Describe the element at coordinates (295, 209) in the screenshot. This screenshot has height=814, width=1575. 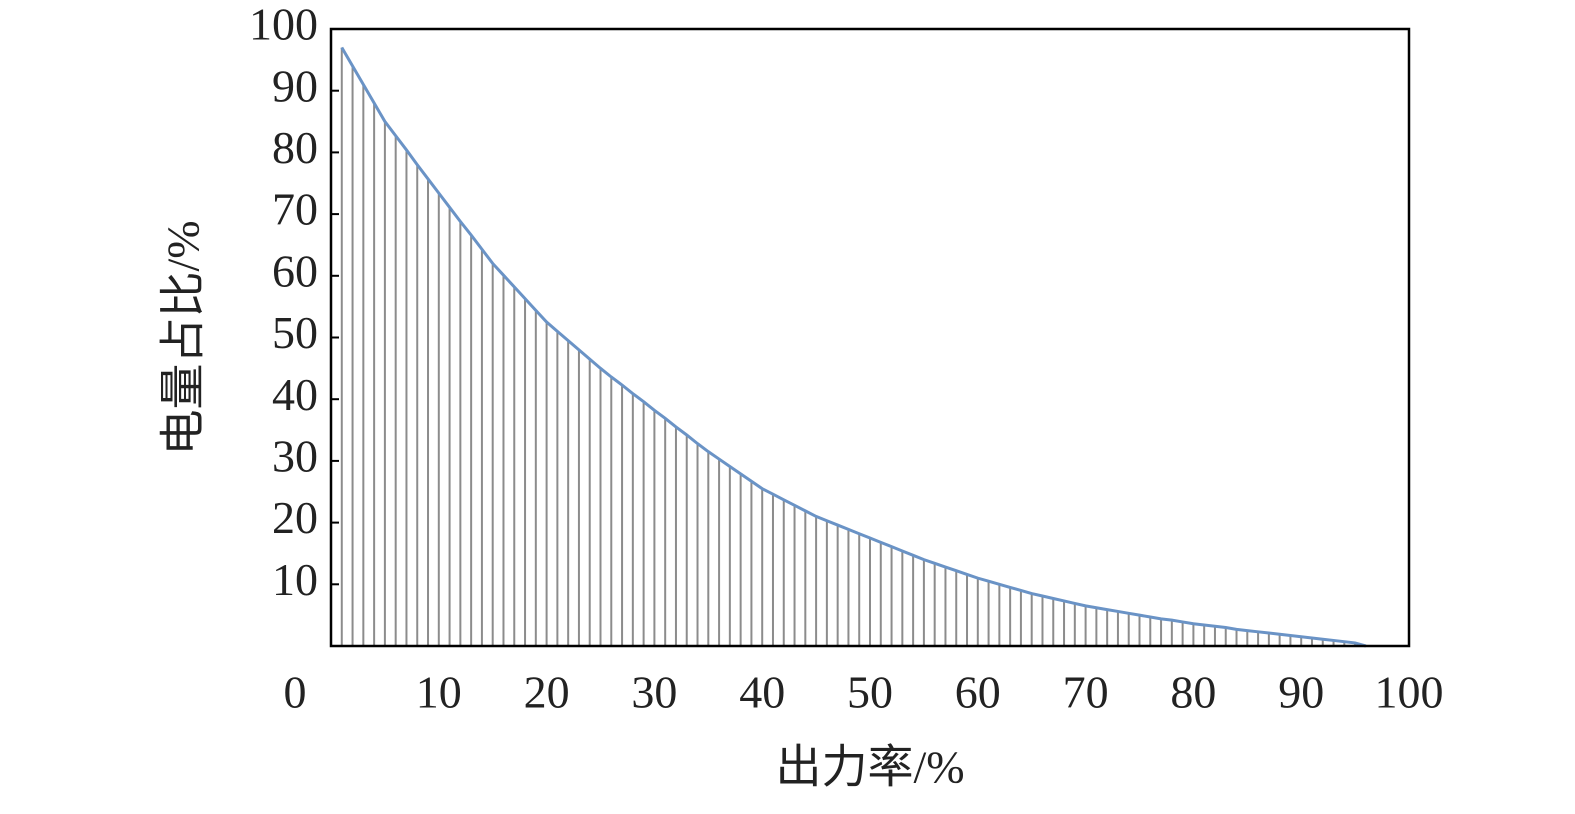
I see `y-tick-label: 70` at that location.